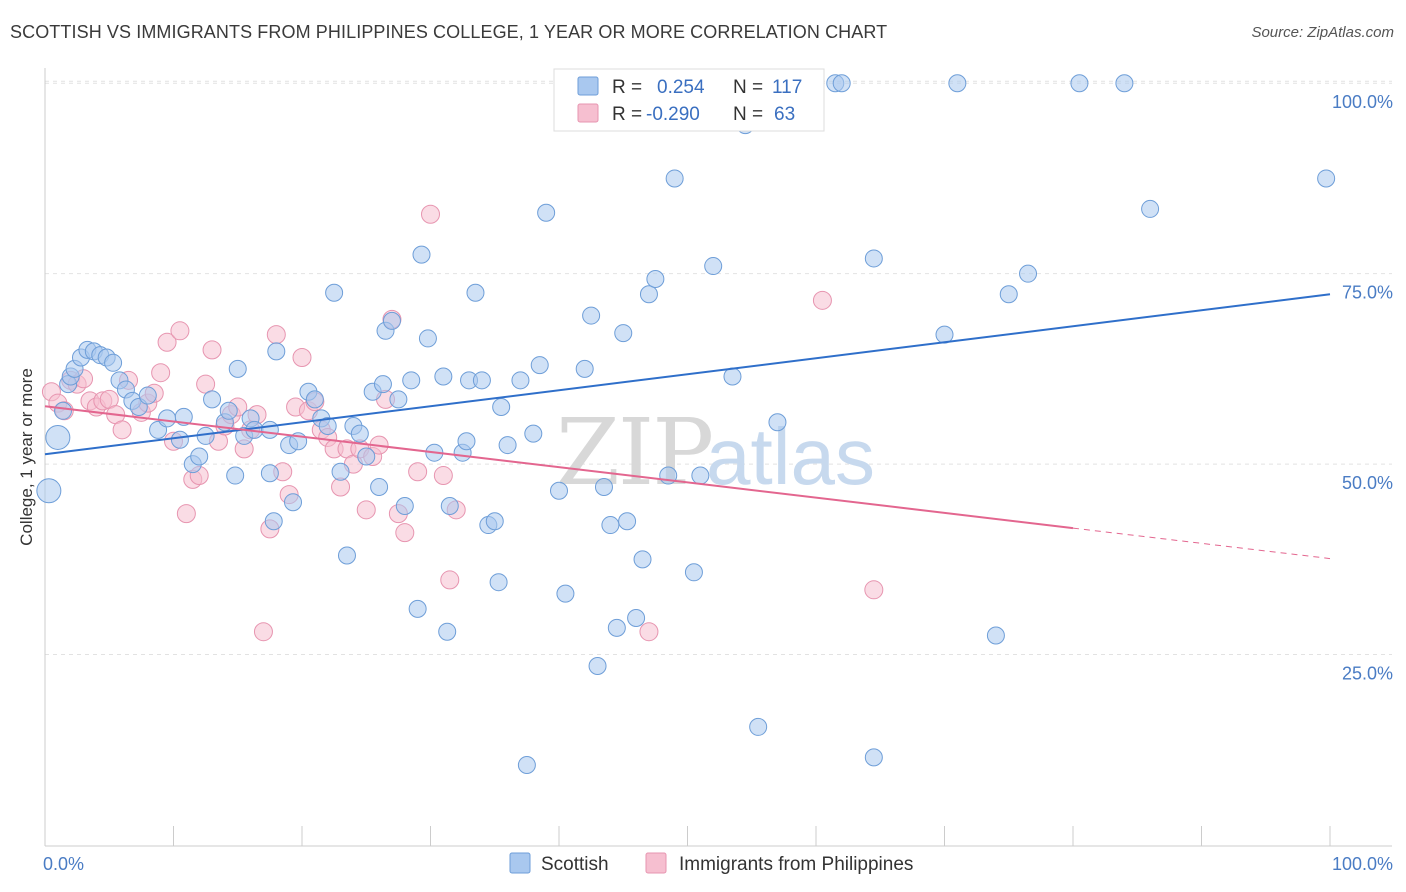 This screenshot has height=892, width=1406. I want to click on source-label: Source: ZipAtlas.com, so click(1322, 32).